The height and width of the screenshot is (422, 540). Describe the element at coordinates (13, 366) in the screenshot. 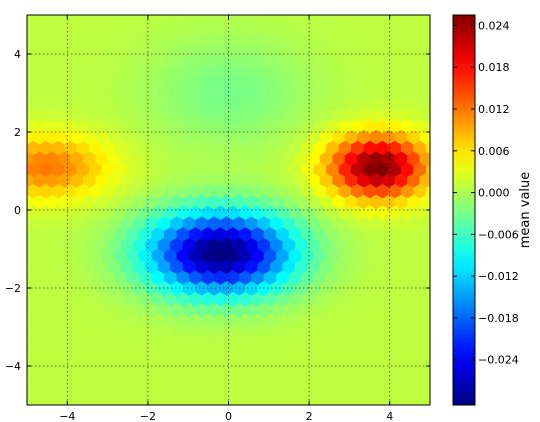

I see `y-tick-label: −4` at that location.